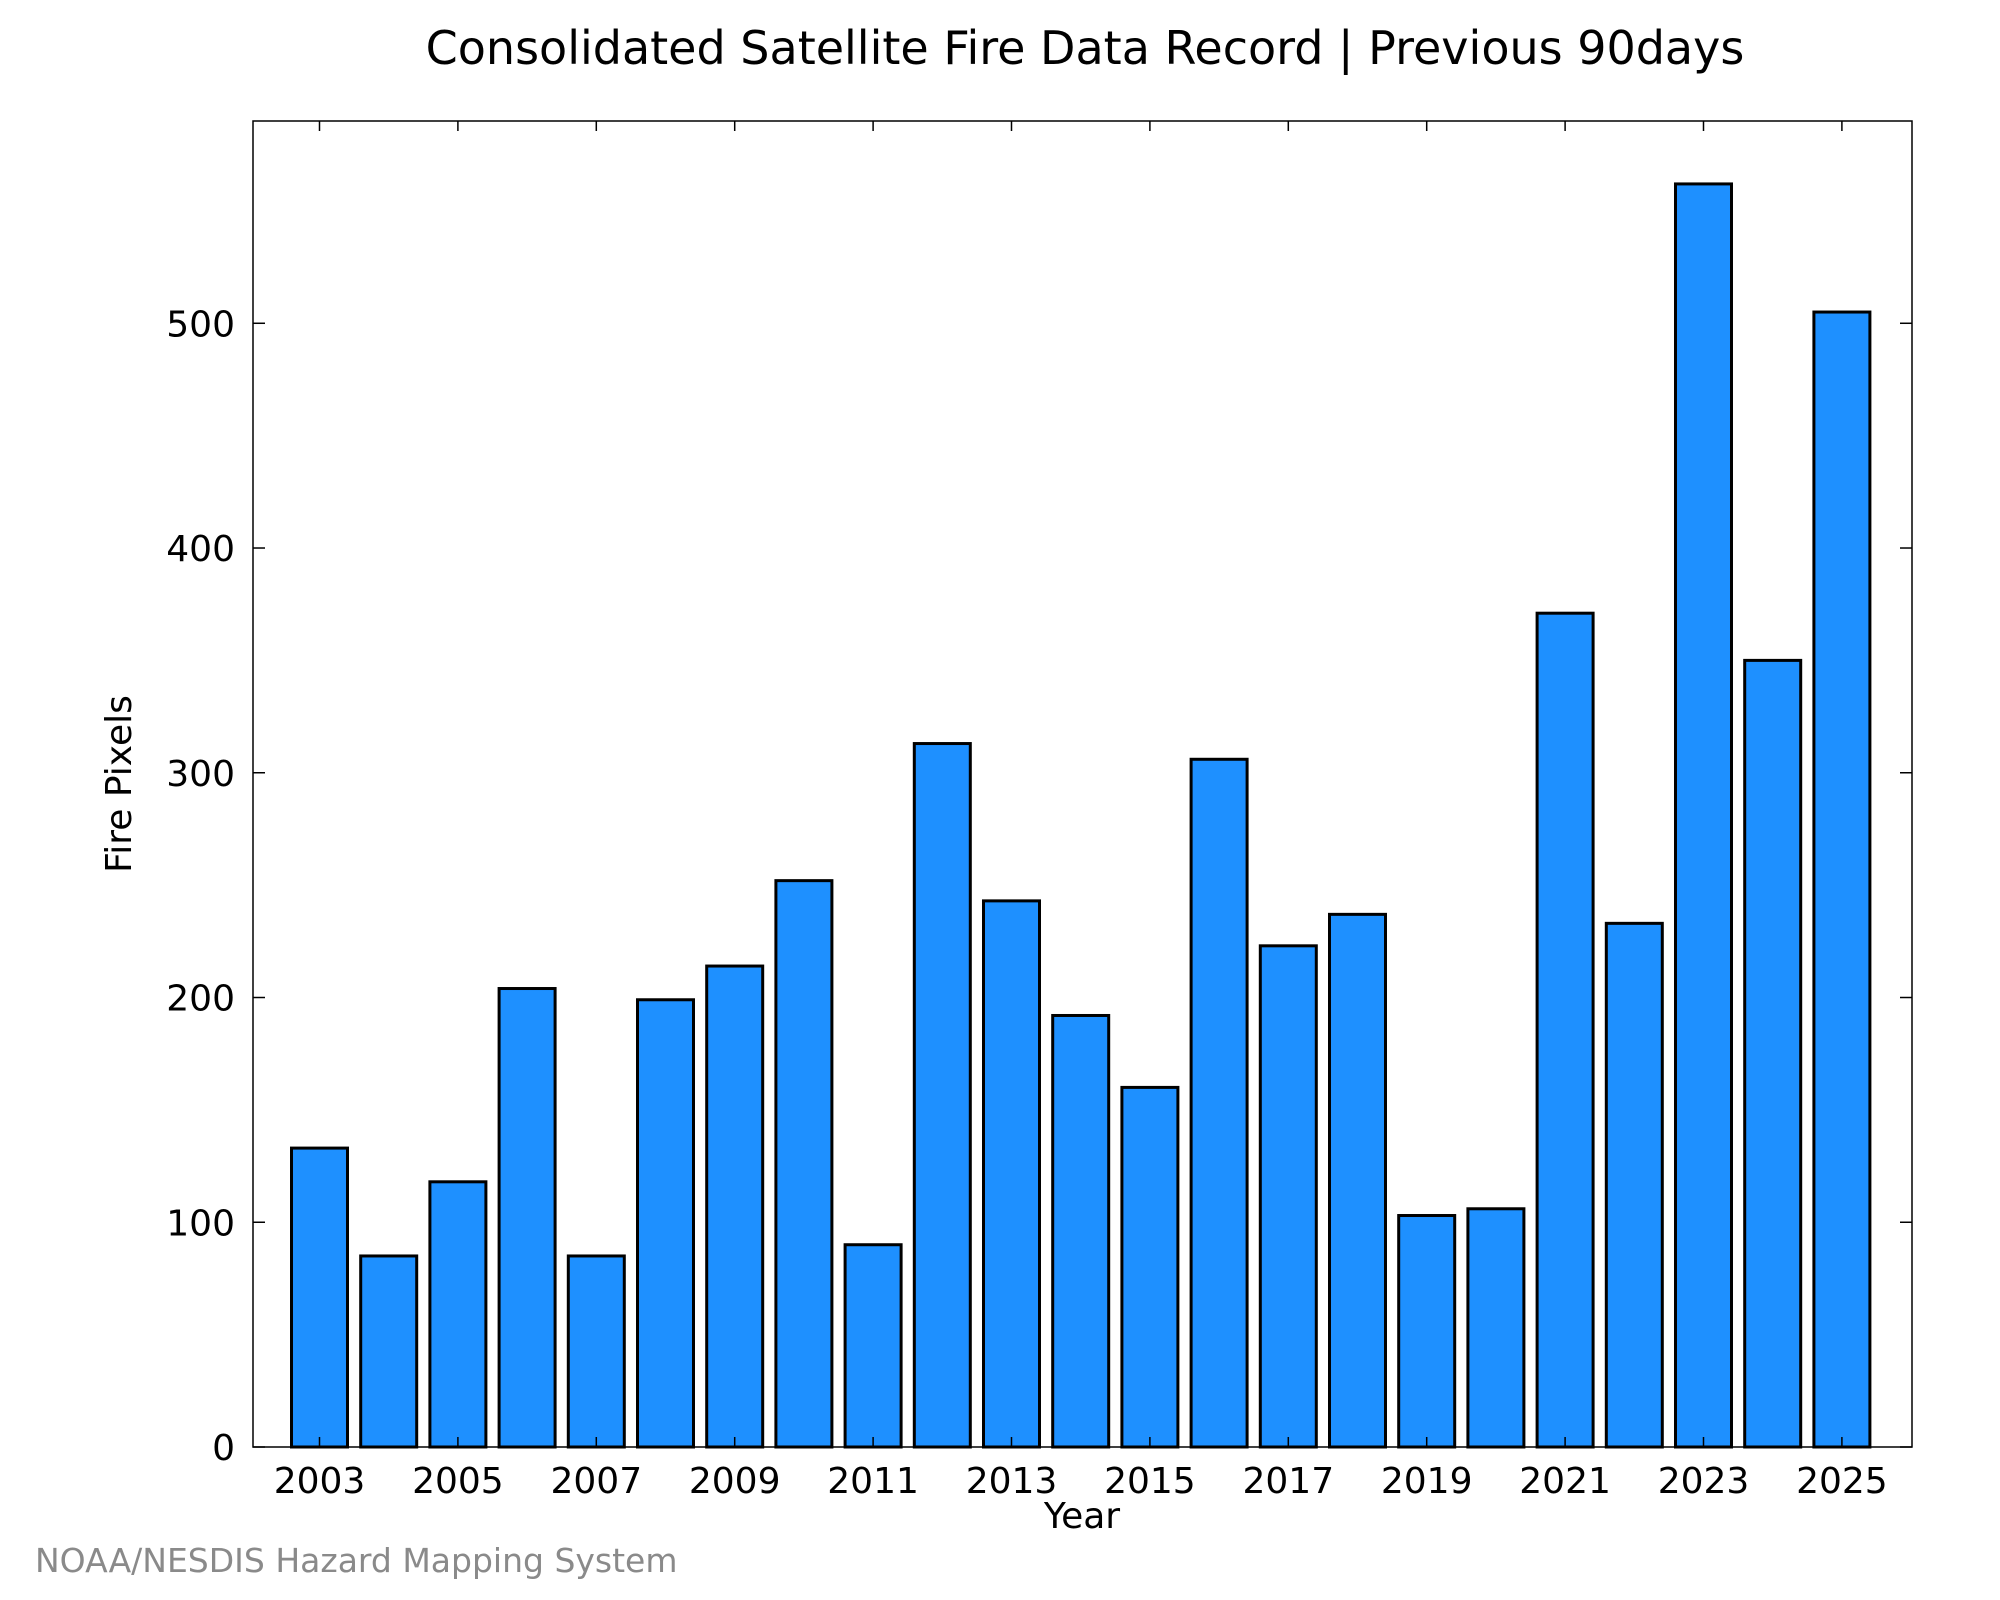  What do you see at coordinates (735, 1206) in the screenshot?
I see `bar-2009` at bounding box center [735, 1206].